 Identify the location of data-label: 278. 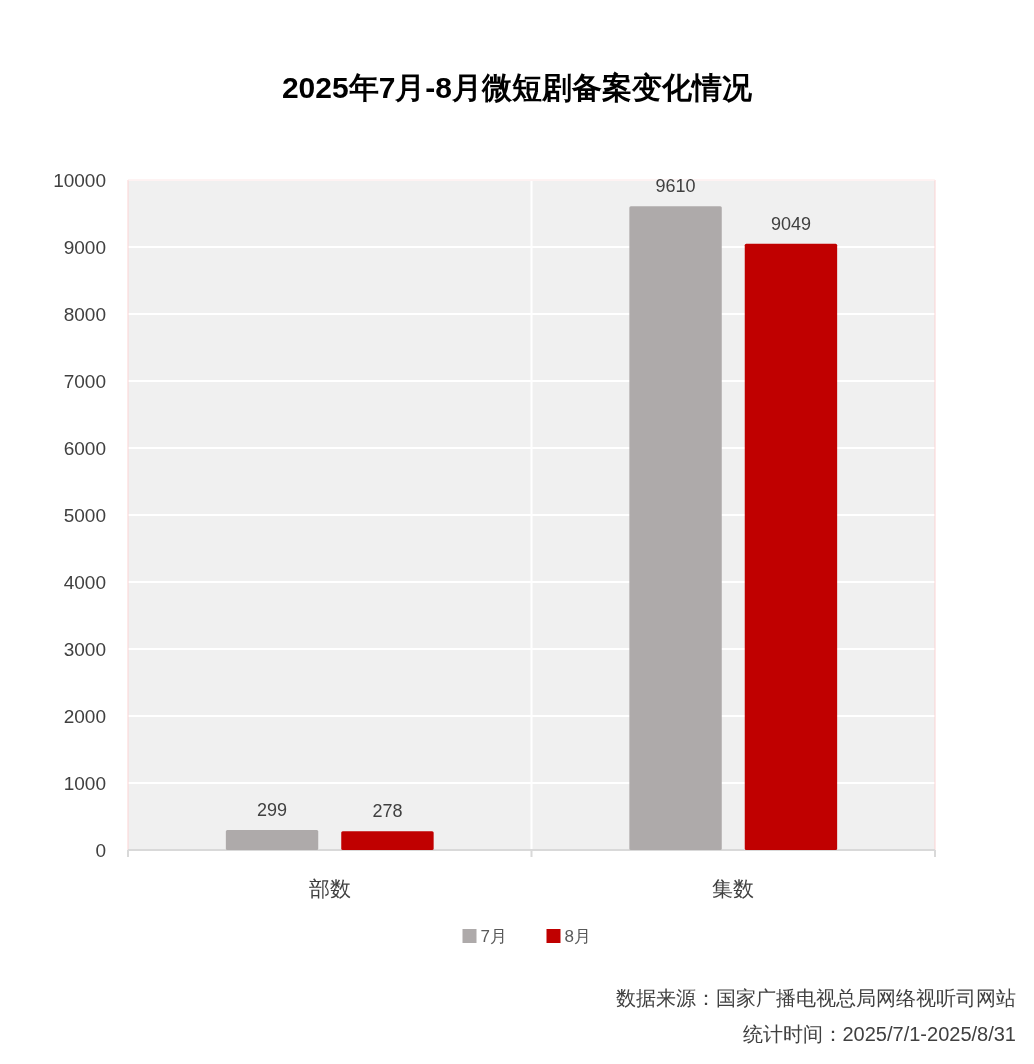
(387, 811).